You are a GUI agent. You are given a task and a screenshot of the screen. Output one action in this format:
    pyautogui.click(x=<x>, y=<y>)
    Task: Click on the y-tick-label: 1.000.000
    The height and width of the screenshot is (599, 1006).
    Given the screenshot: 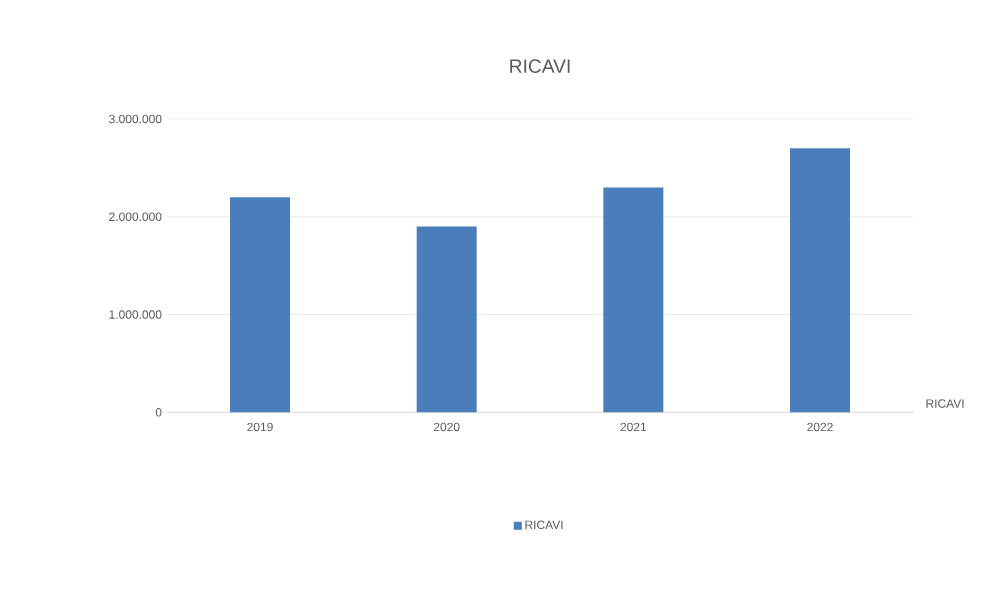 What is the action you would take?
    pyautogui.click(x=135, y=314)
    